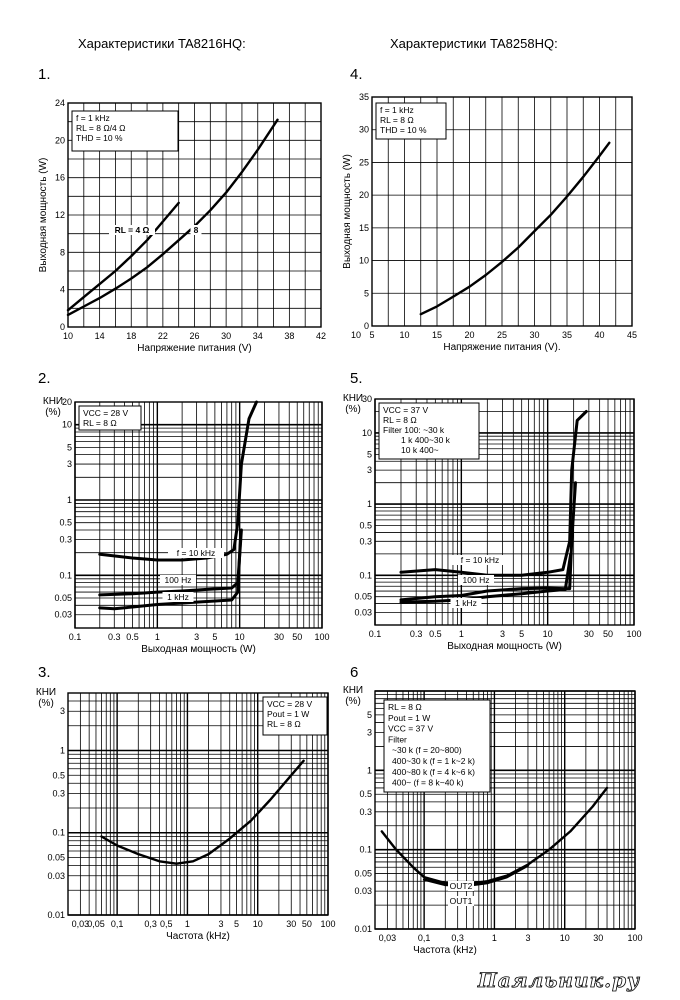  What do you see at coordinates (354, 672) in the screenshot?
I see `panel-number-6: 6` at bounding box center [354, 672].